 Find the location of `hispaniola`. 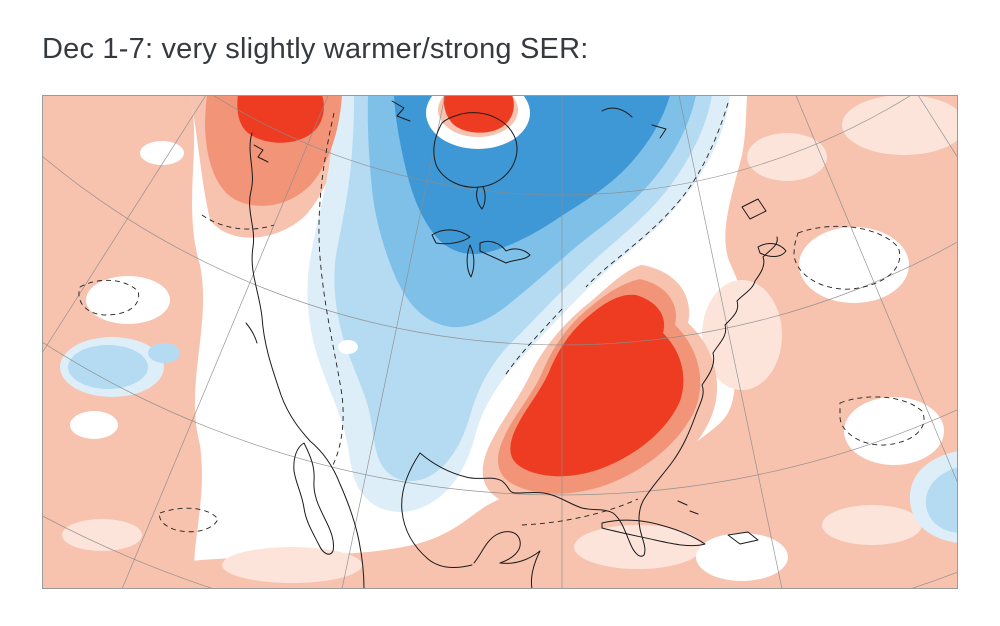

hispaniola is located at coordinates (743, 538).